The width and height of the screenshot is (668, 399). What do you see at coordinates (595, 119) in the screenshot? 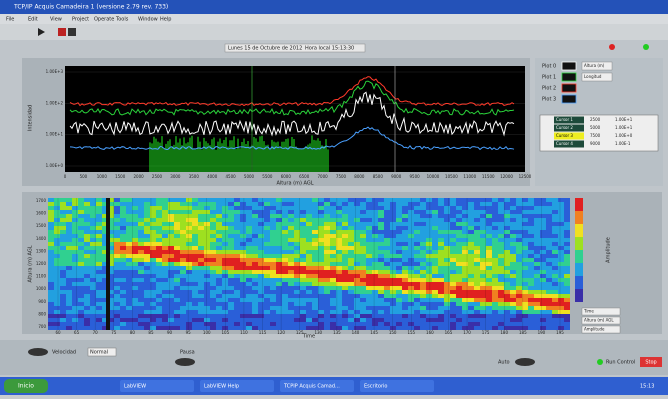
I see `cursor-x: 2500` at bounding box center [595, 119].